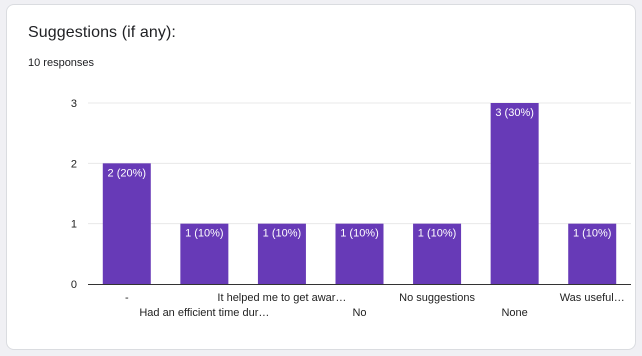 Image resolution: width=642 pixels, height=356 pixels. What do you see at coordinates (74, 164) in the screenshot?
I see `y-tick-label: 2` at bounding box center [74, 164].